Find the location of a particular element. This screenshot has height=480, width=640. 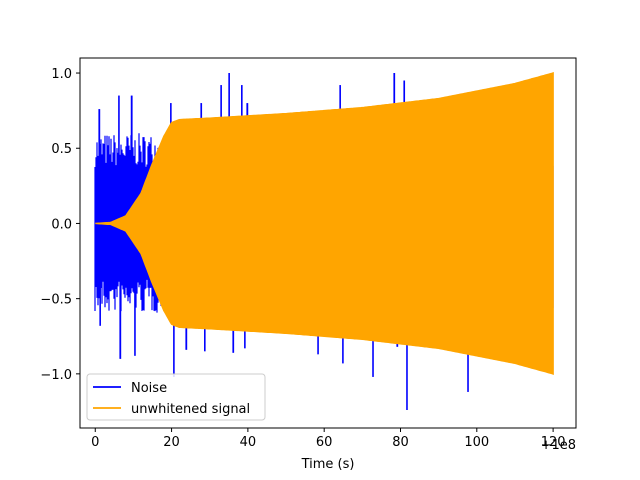

y-tick-label: −0.5 is located at coordinates (56, 300).